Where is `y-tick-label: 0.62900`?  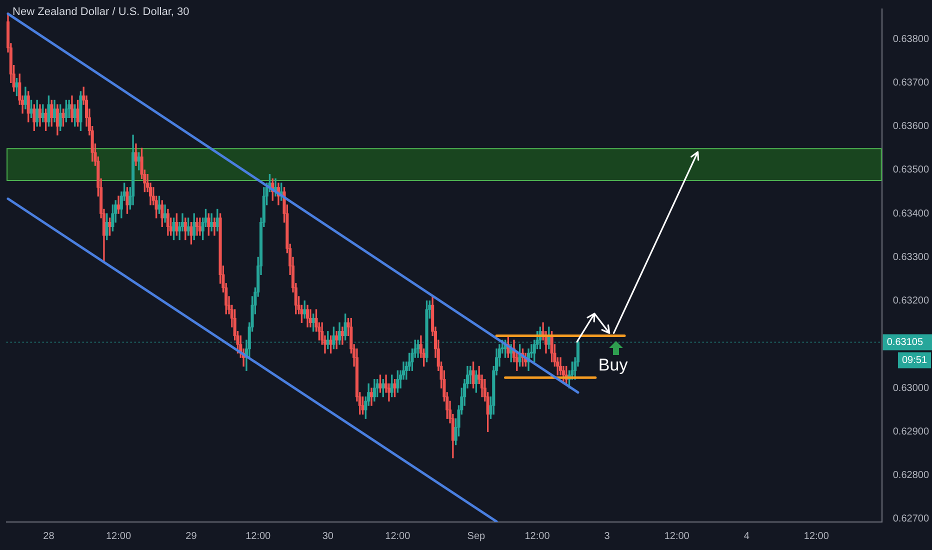
y-tick-label: 0.62900 is located at coordinates (911, 432).